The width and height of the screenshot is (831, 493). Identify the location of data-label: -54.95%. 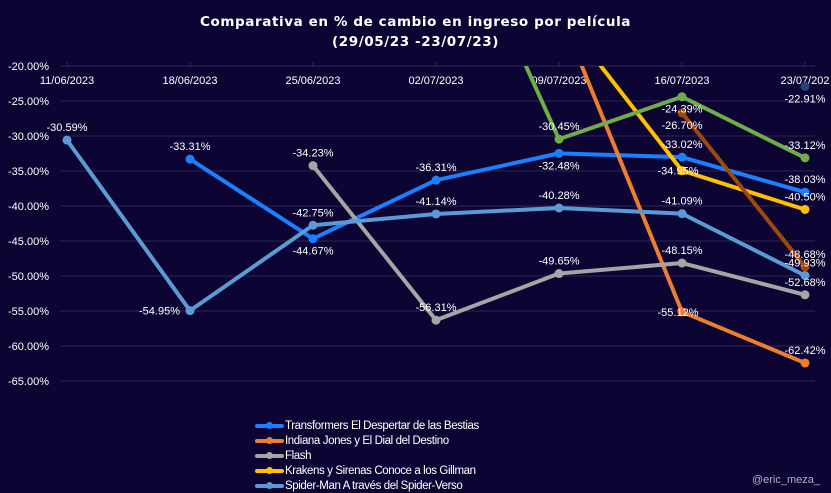
(159, 312).